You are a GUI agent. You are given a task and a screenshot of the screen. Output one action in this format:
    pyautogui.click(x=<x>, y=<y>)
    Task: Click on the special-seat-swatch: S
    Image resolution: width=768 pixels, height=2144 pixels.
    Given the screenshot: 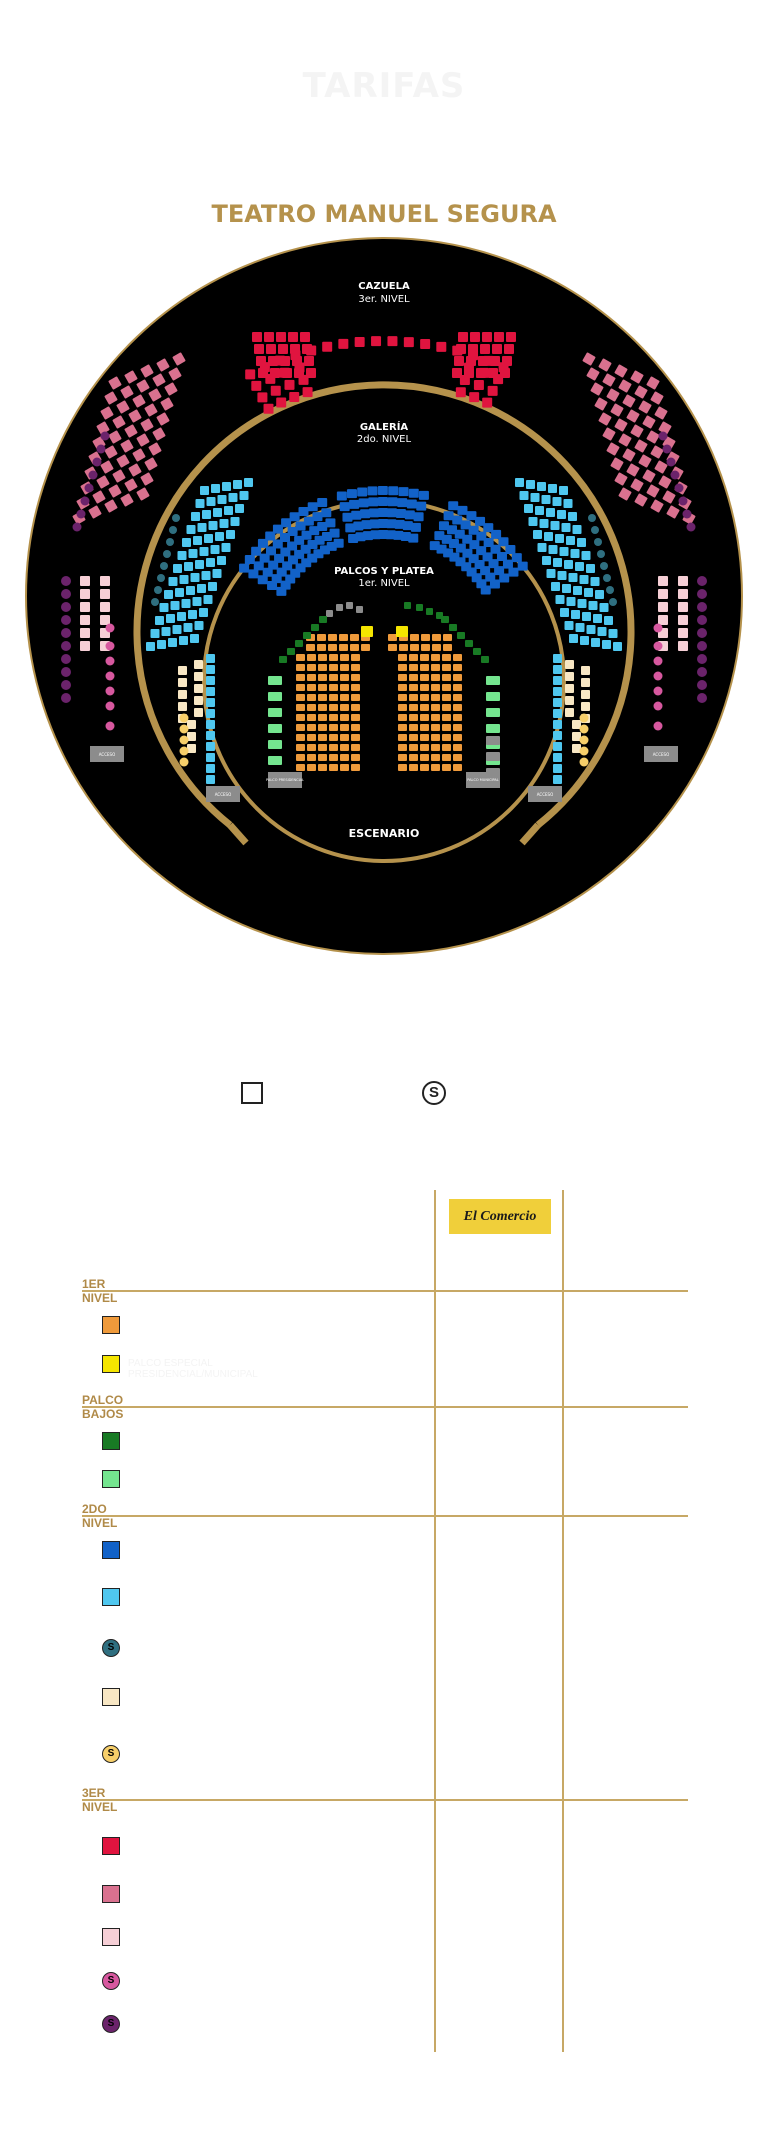 What is the action you would take?
    pyautogui.click(x=111, y=2024)
    